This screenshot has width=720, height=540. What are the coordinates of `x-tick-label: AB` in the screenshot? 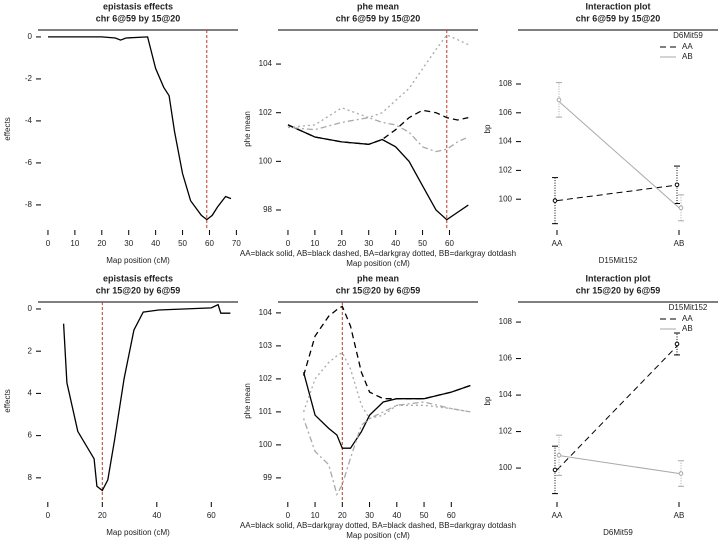 It's located at (679, 515).